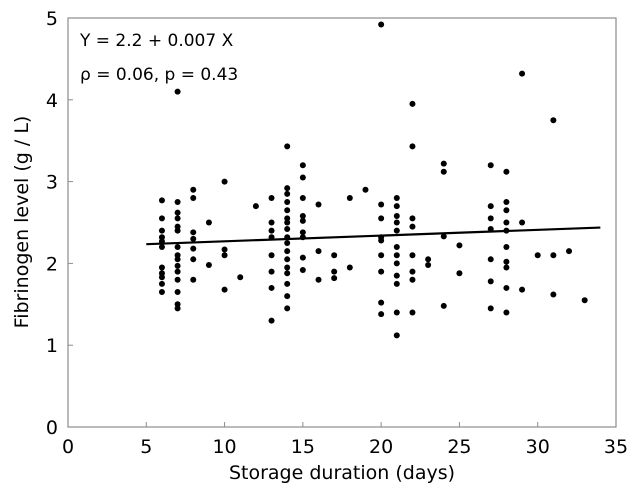 The width and height of the screenshot is (629, 491). Describe the element at coordinates (303, 447) in the screenshot. I see `x-tick-label: 15` at that location.